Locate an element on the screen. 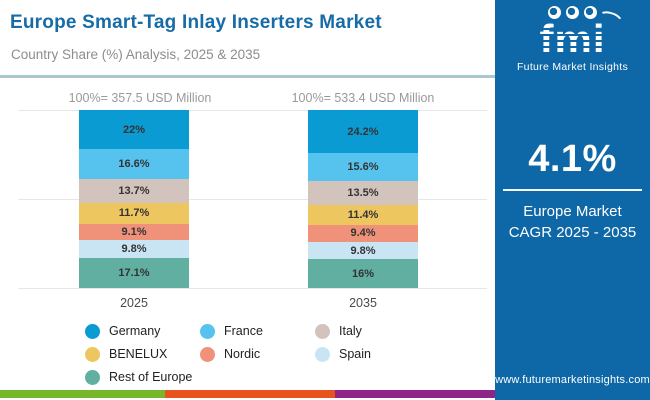 The image size is (650, 400). header-divider is located at coordinates (247, 76).